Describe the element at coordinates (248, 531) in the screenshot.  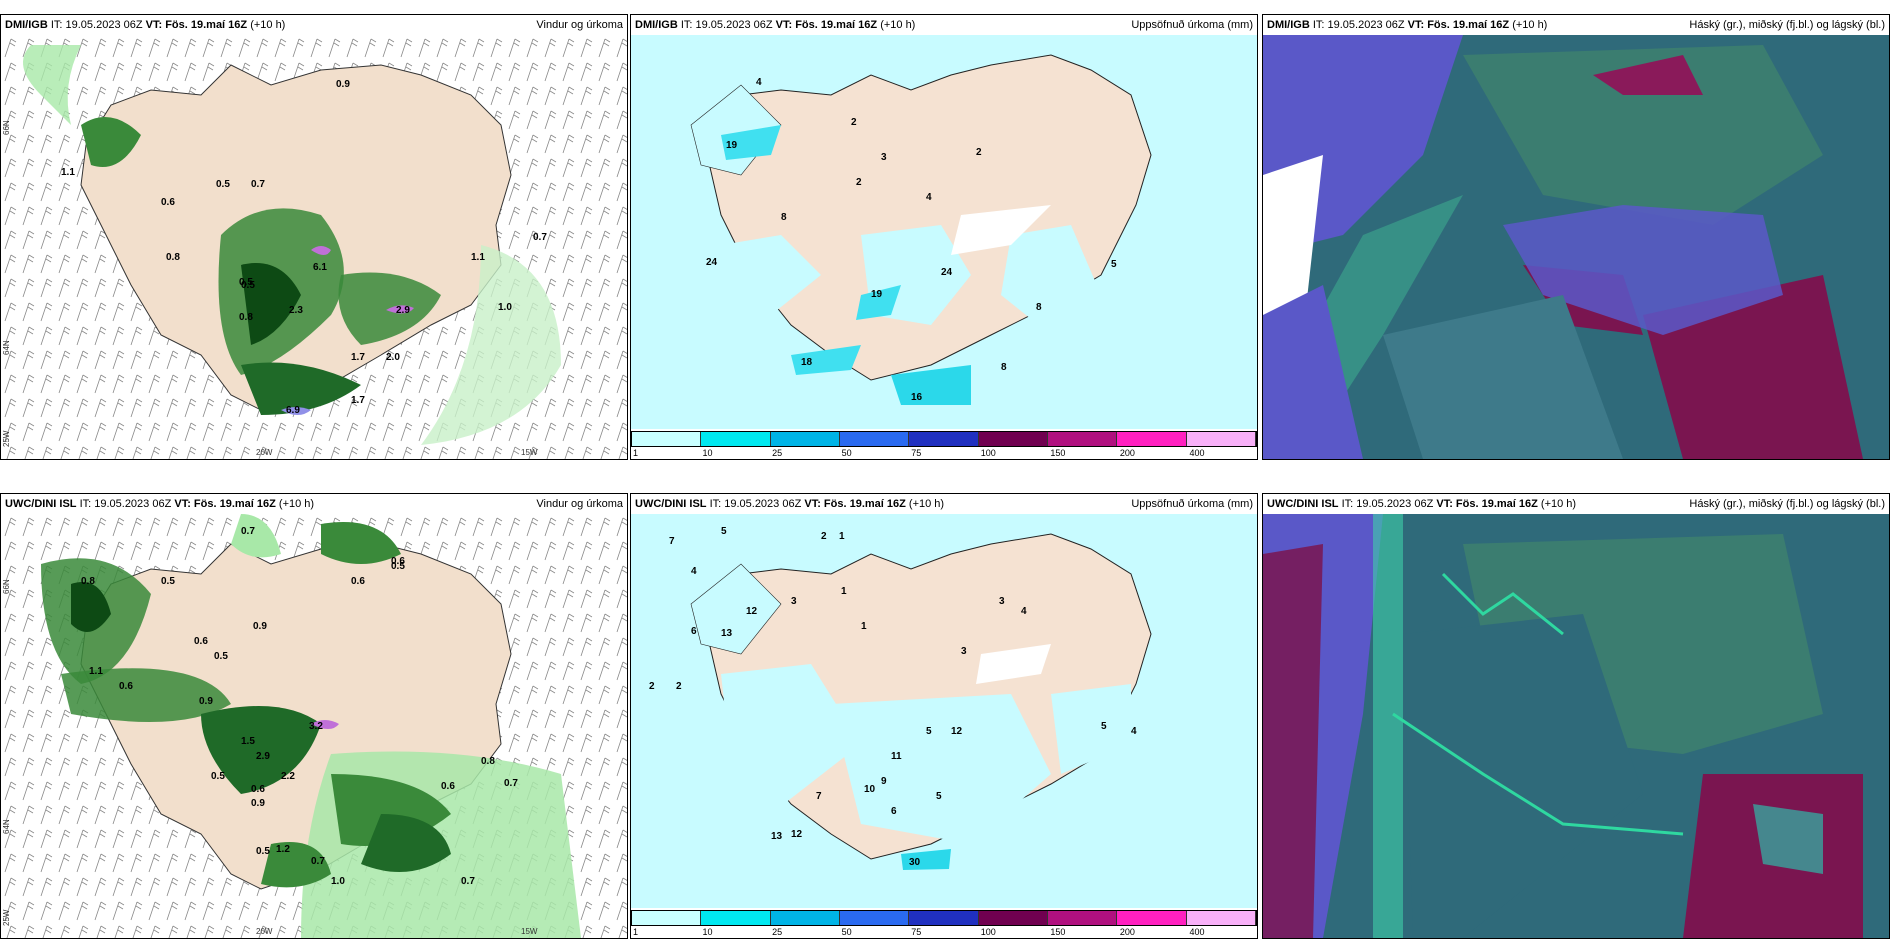
I see `wind-label: 0.7` at that location.